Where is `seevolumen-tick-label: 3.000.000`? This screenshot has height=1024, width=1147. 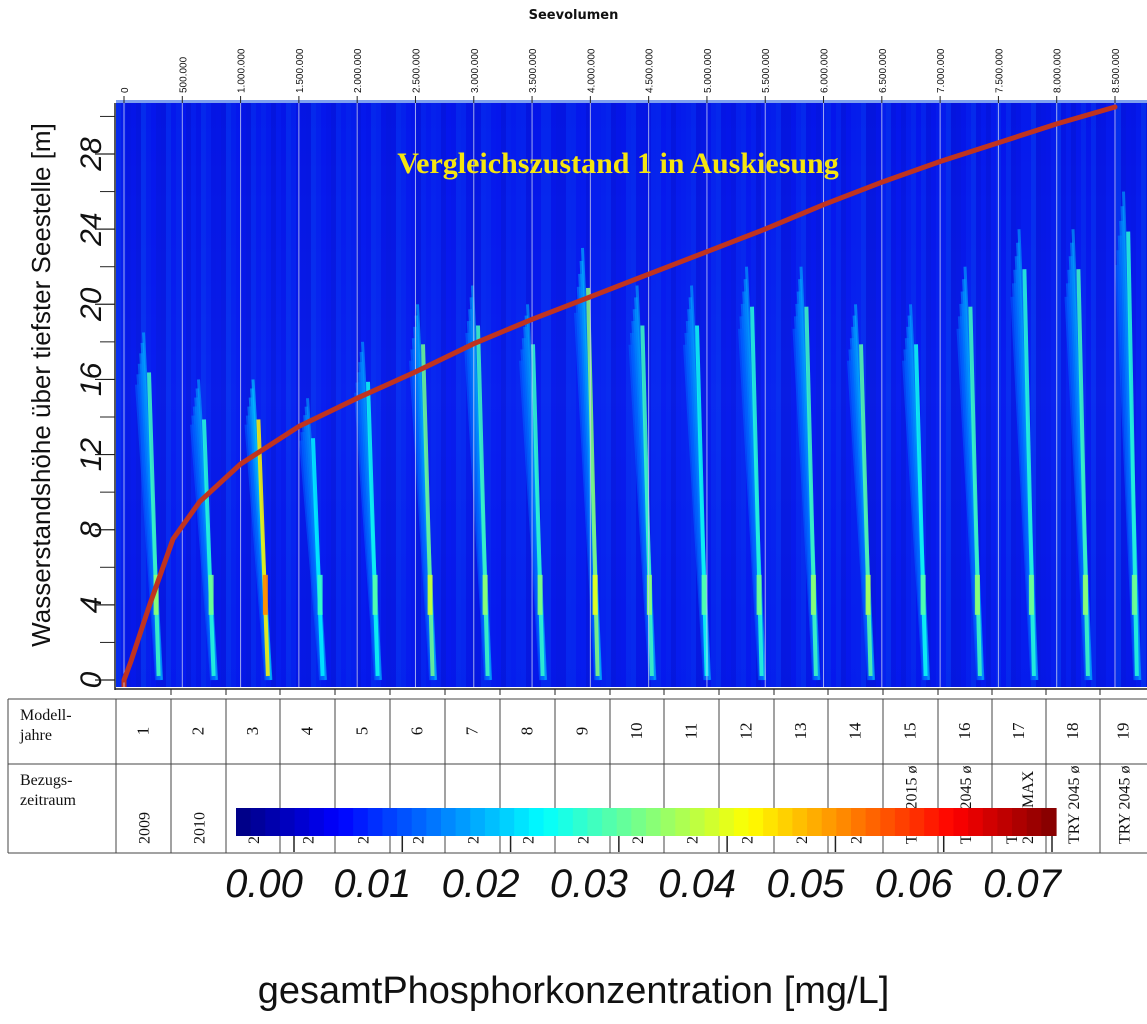
seevolumen-tick-label: 3.000.000 is located at coordinates (475, 70).